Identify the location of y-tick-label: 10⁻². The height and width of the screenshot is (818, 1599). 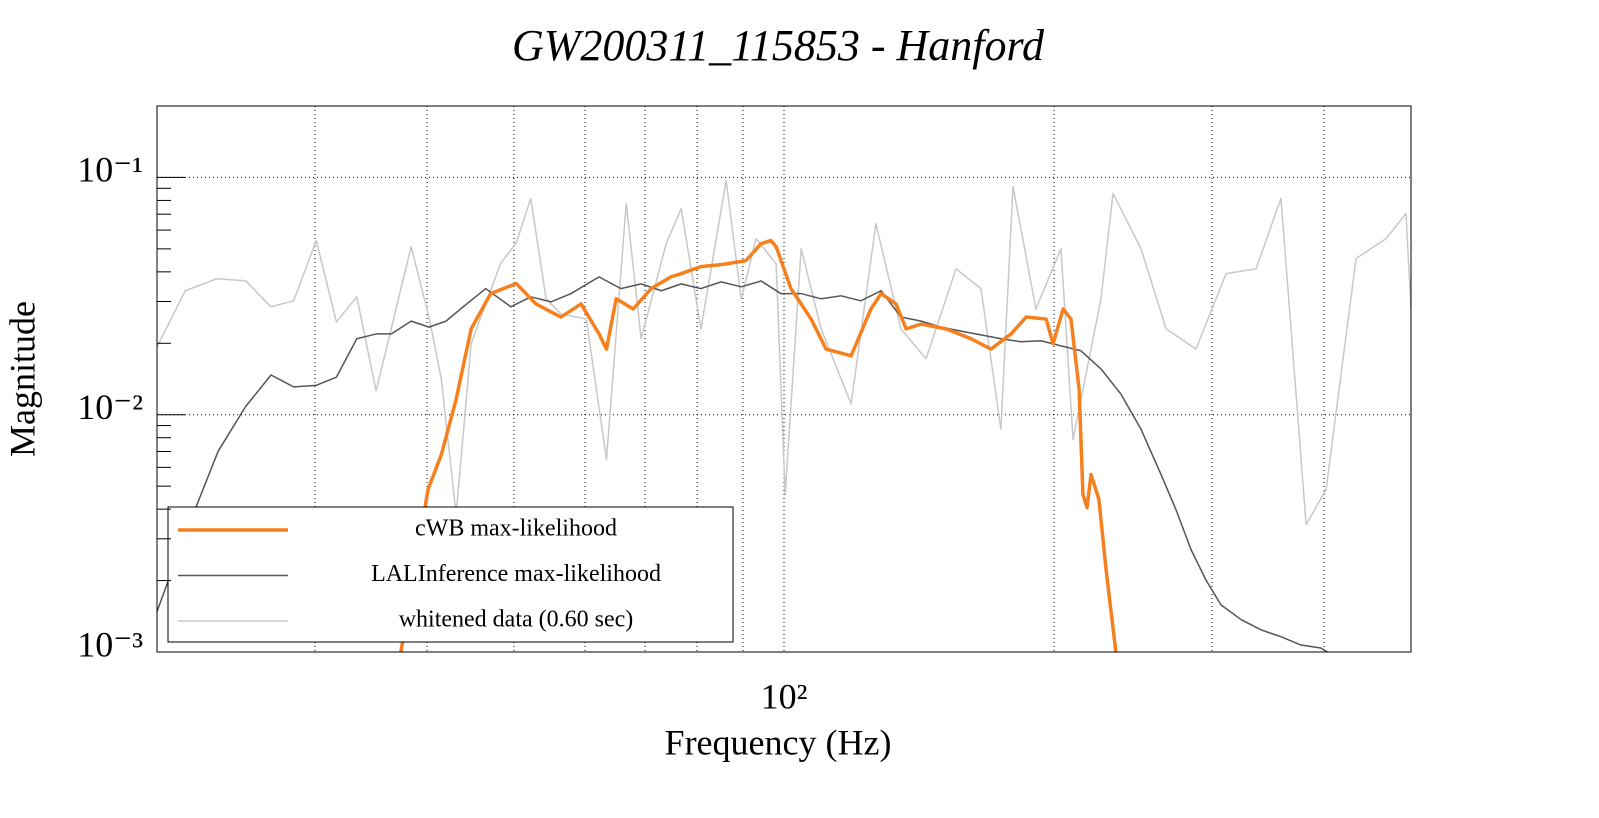
(110, 407).